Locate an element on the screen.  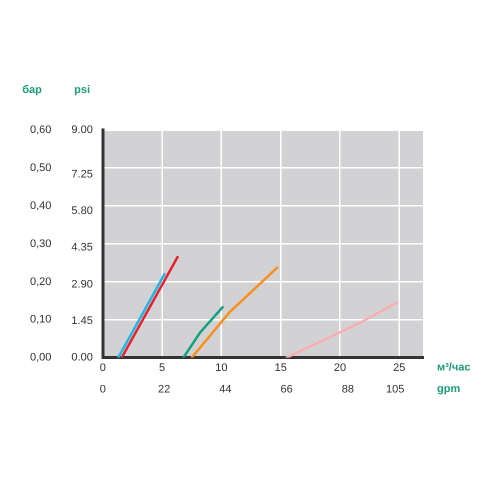
x-tick-label: 10 is located at coordinates (221, 368).